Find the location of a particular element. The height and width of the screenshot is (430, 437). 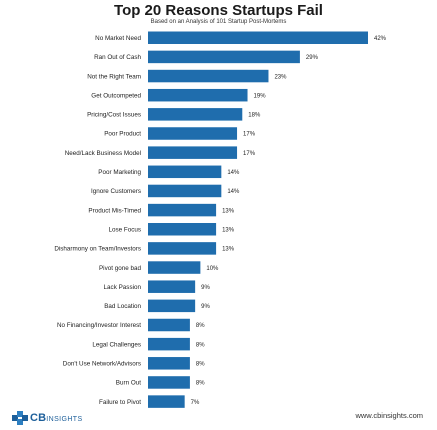

category-label: Need/Lack Business Model is located at coordinates (103, 153).